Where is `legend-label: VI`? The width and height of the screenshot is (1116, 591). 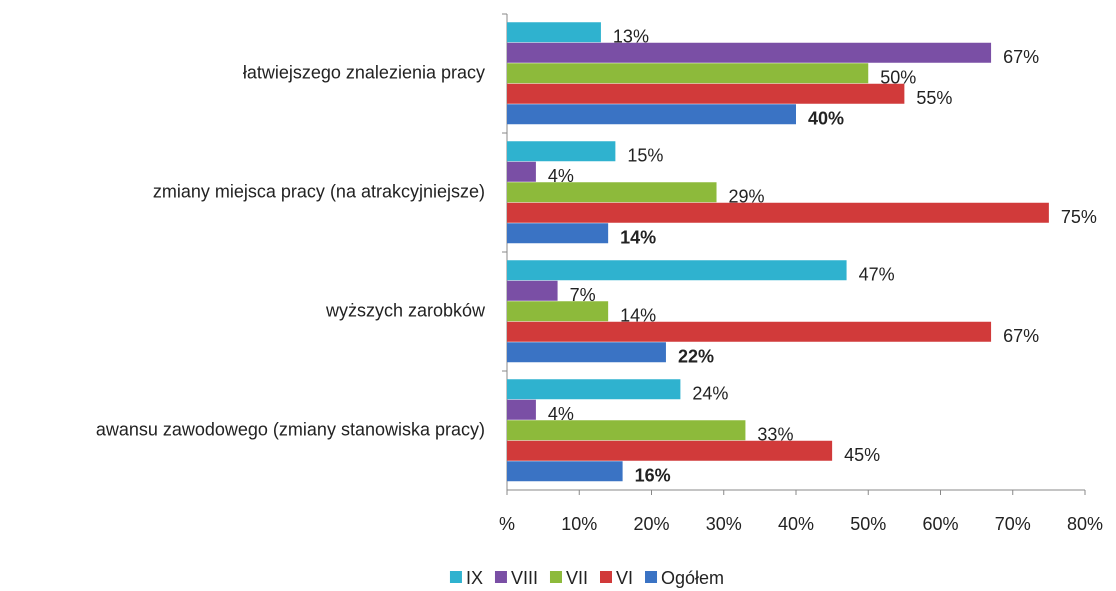 legend-label: VI is located at coordinates (624, 578).